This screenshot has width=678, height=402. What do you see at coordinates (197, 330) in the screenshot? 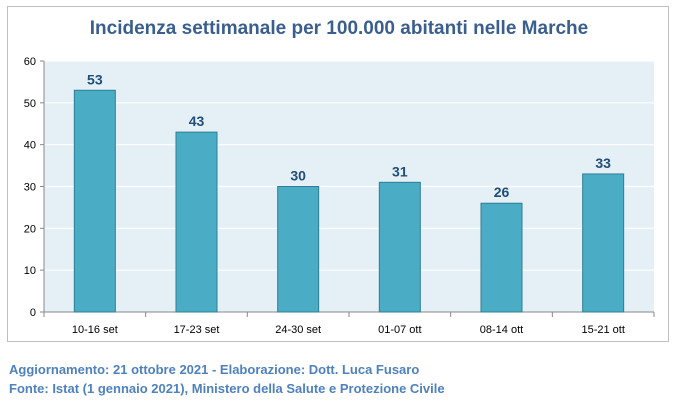
I see `x-tick-label: 17-23 set` at bounding box center [197, 330].